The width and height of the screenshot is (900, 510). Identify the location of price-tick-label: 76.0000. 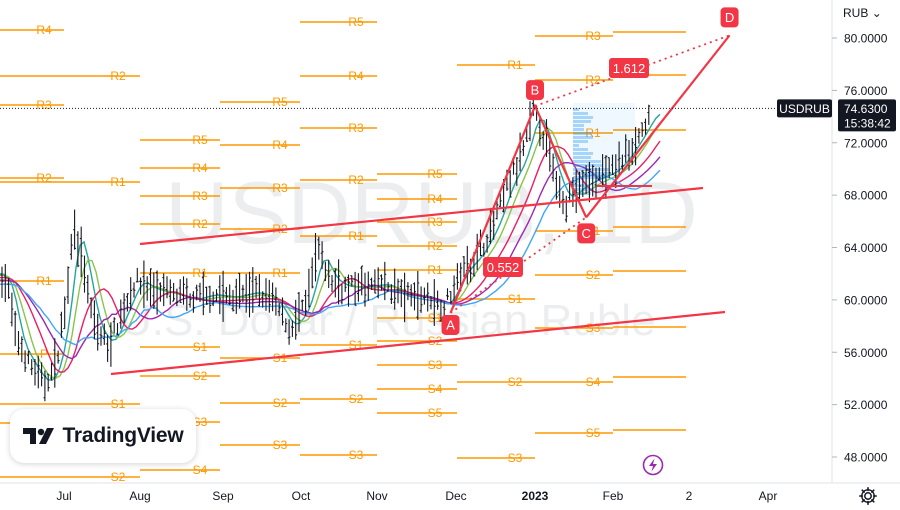
(866, 91).